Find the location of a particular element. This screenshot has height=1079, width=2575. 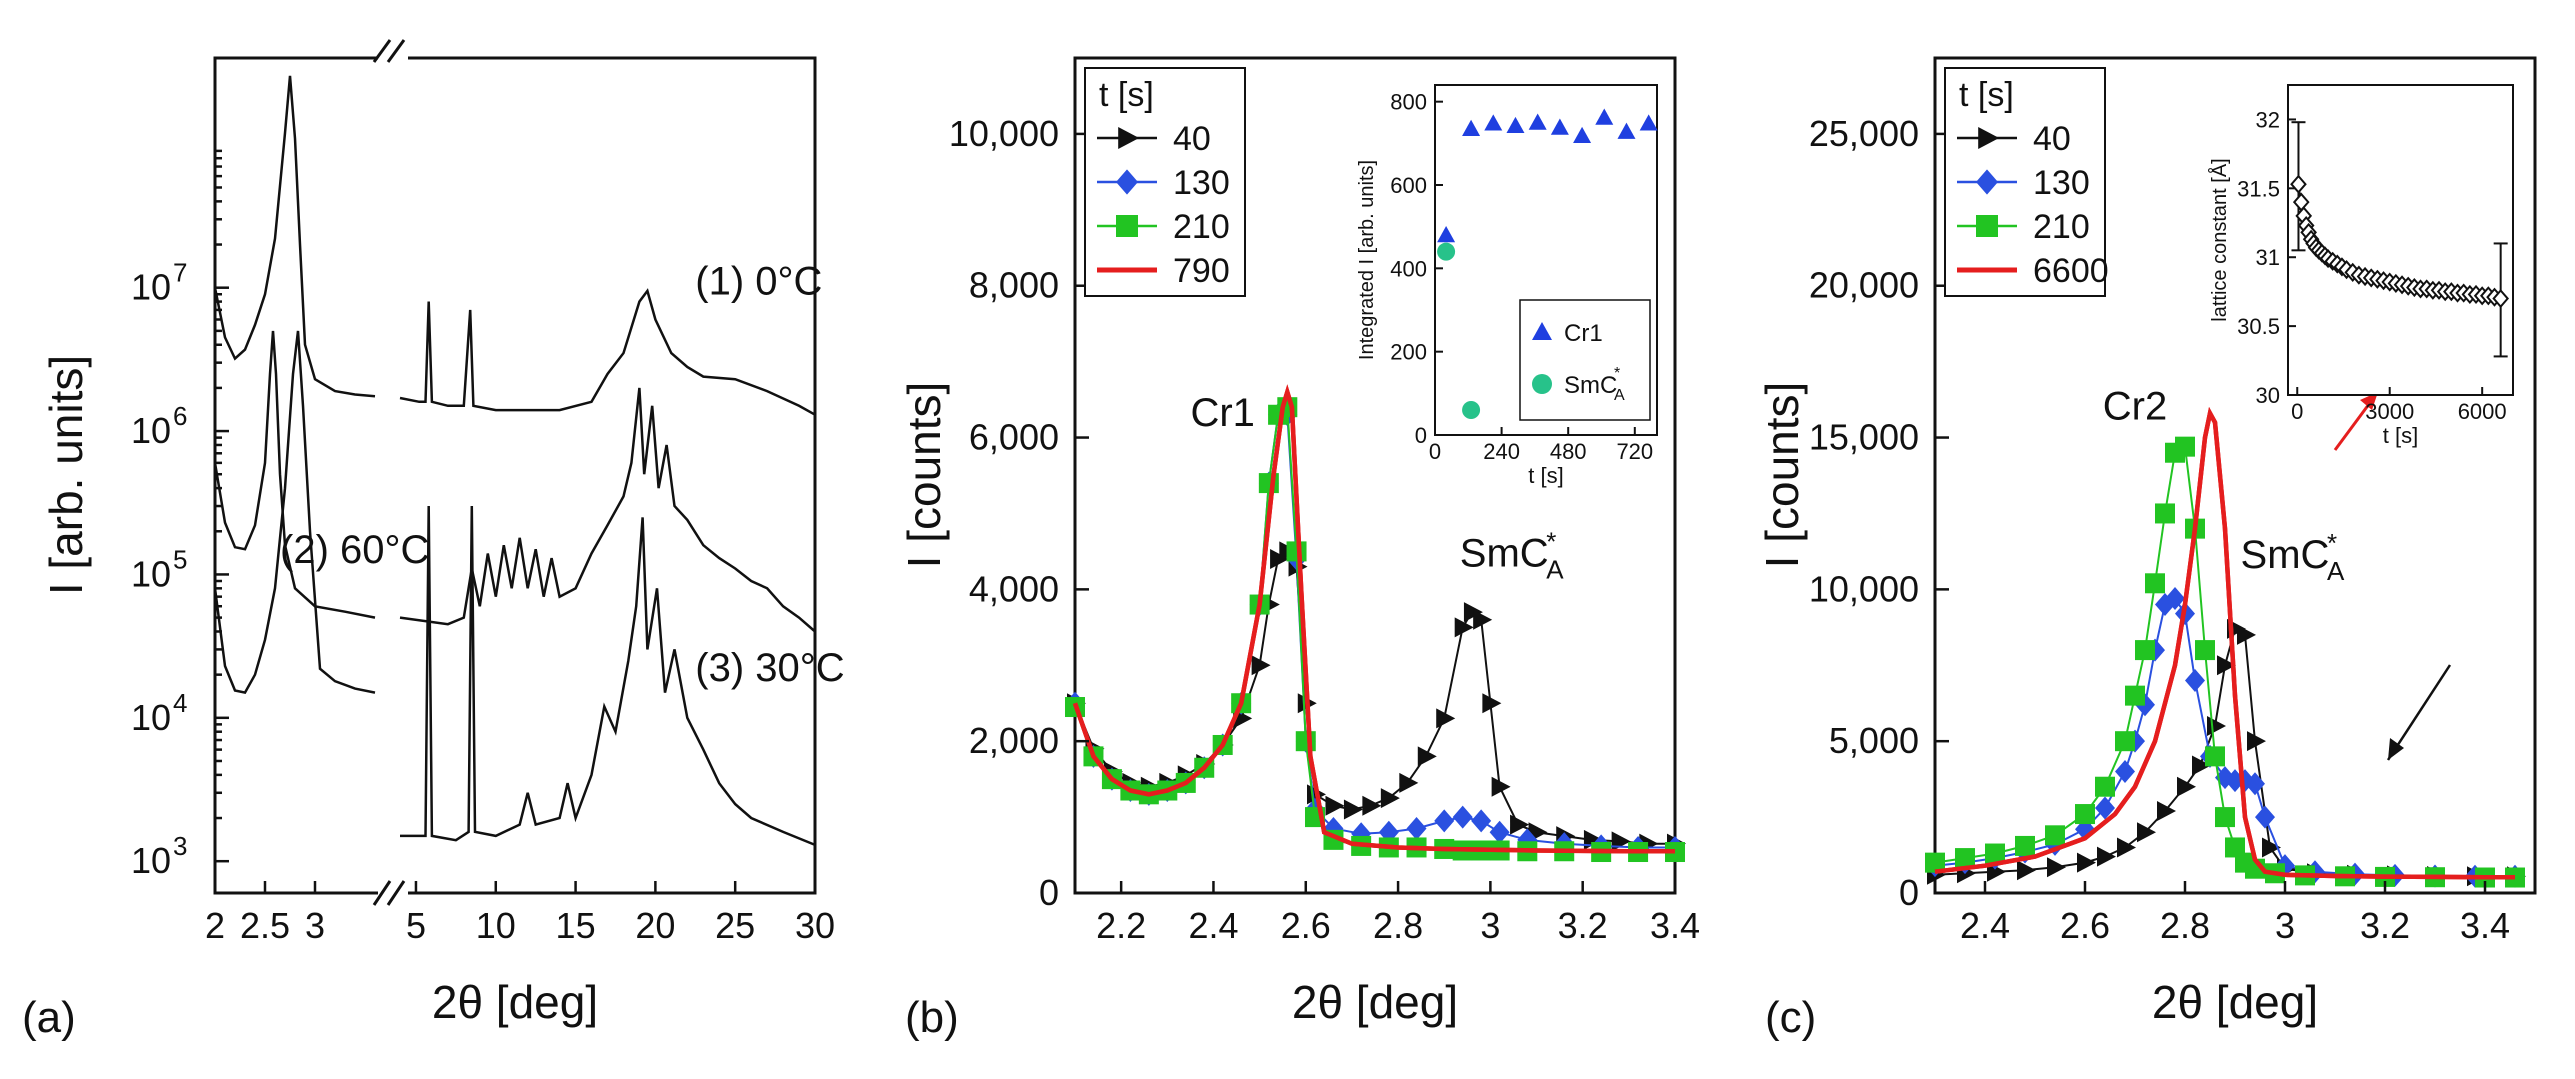

panel-c-inset-ytick-label: 30 is located at coordinates (2268, 395).